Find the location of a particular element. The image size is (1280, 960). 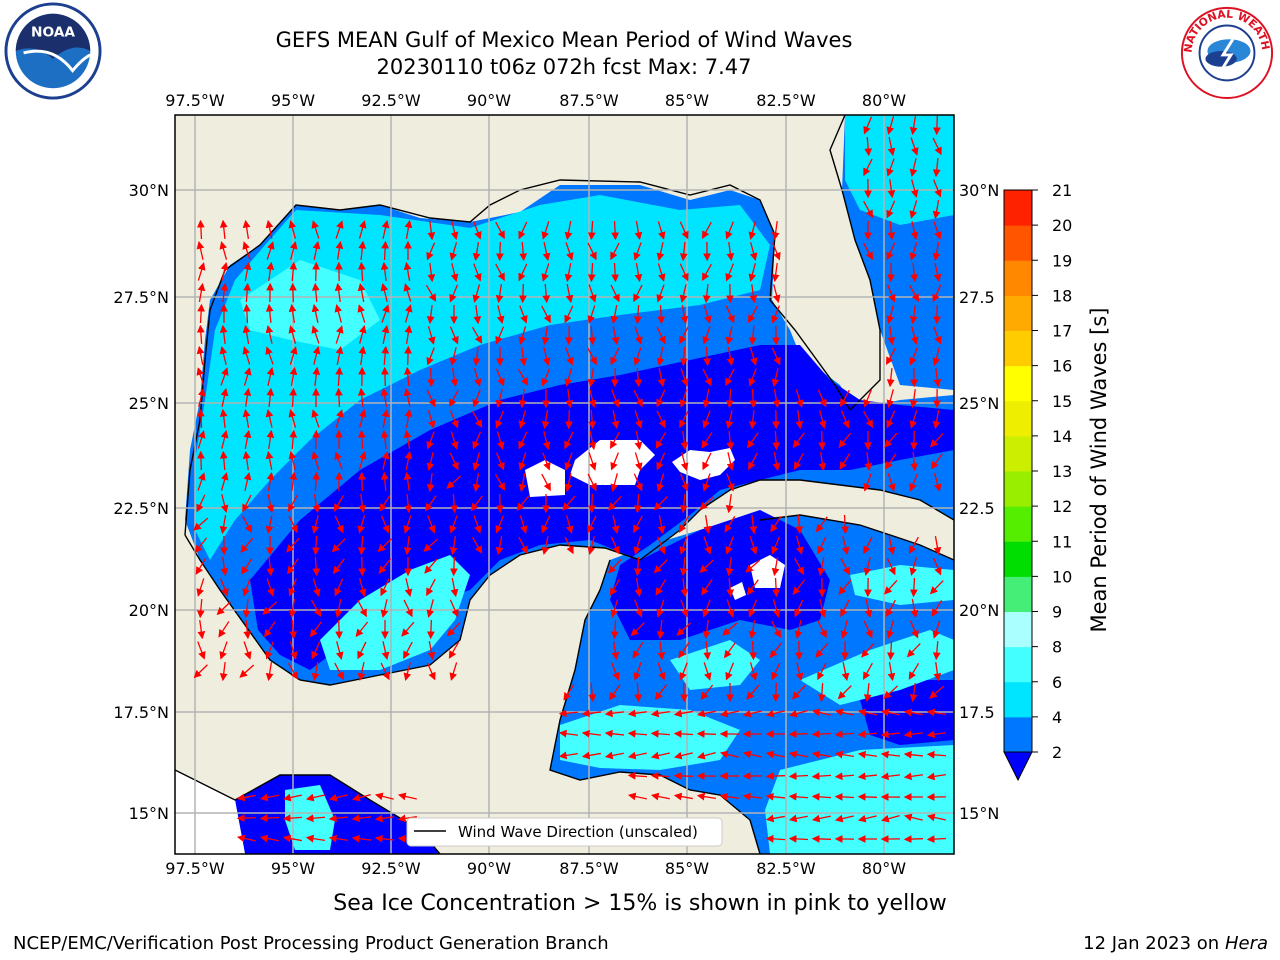

lon-bottom-4: 87.5°W is located at coordinates (589, 868).